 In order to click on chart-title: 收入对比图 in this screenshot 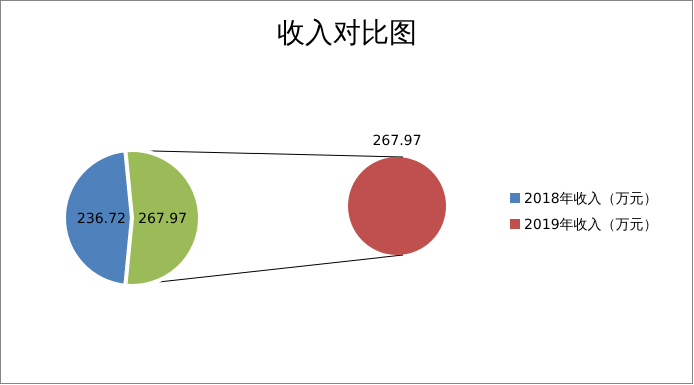, I will do `click(347, 32)`.